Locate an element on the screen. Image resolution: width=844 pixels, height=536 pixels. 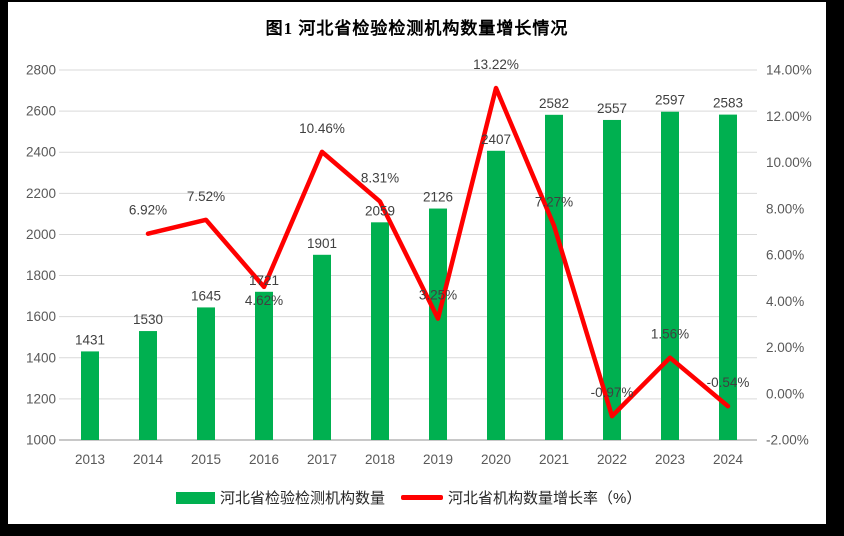
x-axis-tick: 2022 is located at coordinates (612, 459).